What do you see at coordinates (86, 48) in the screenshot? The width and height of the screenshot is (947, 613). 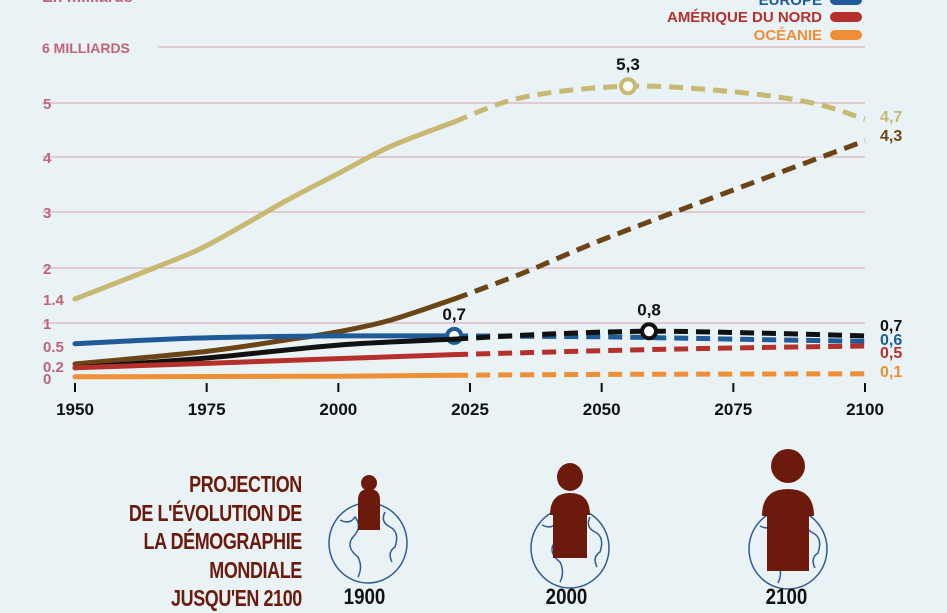 I see `y-tick-label: 6 MILLIARDS` at bounding box center [86, 48].